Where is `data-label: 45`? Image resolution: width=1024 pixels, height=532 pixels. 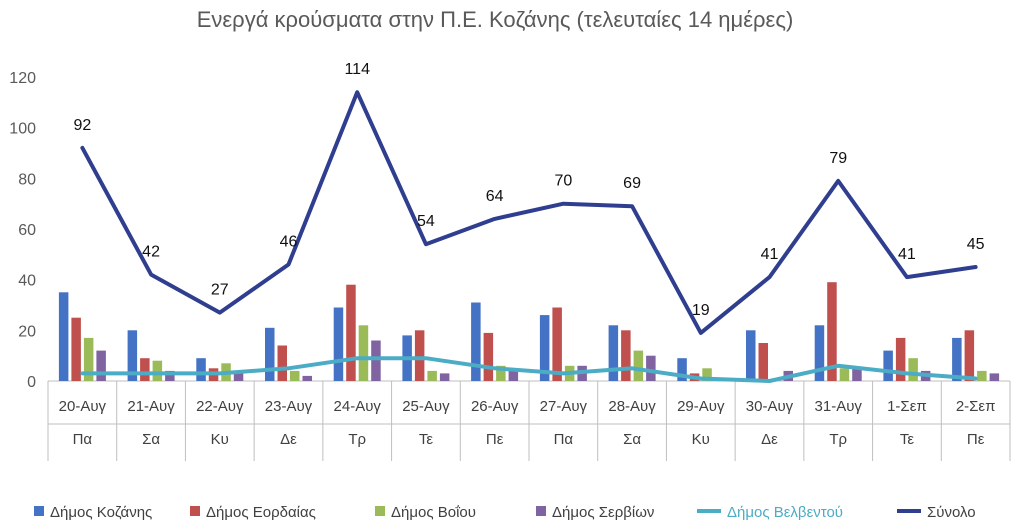
data-label: 45 is located at coordinates (976, 244).